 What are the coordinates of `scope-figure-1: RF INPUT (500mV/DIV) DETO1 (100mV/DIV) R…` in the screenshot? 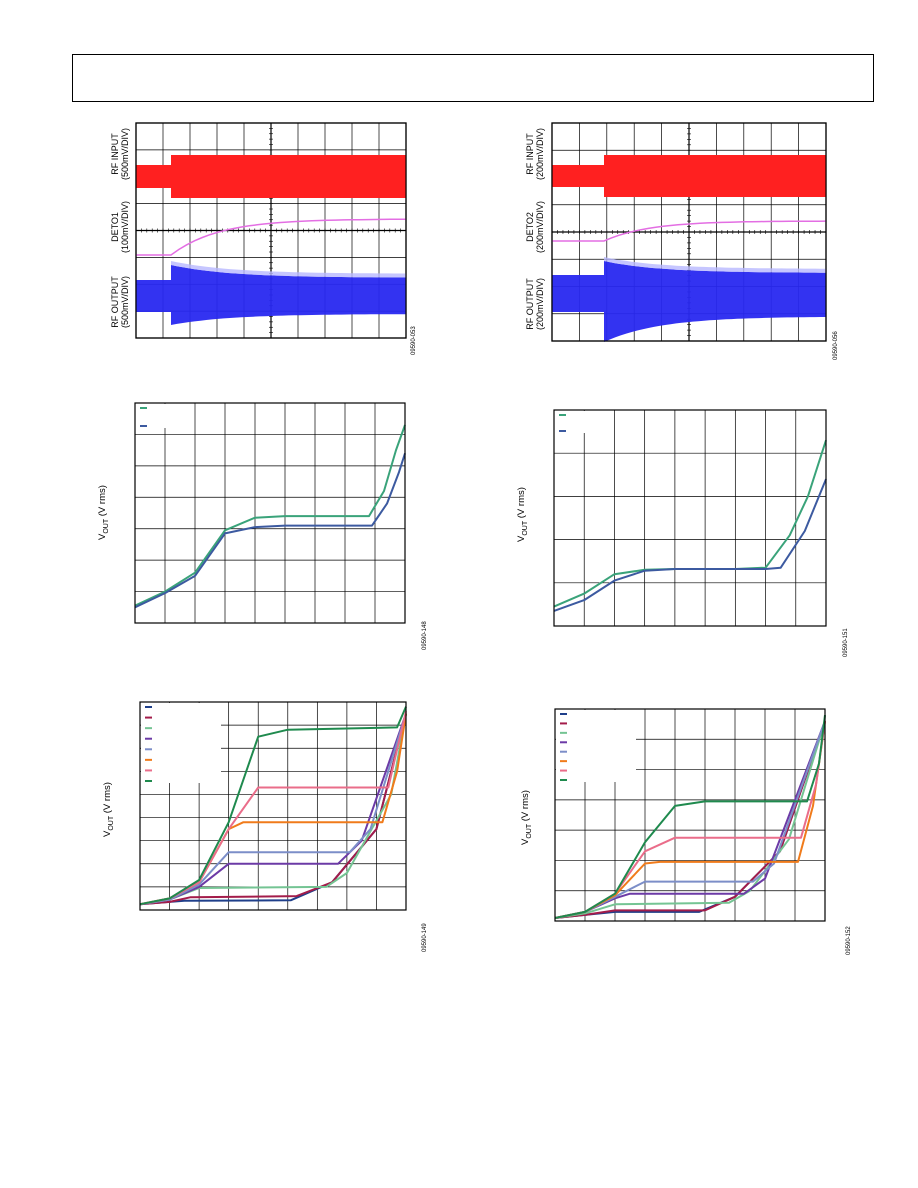 It's located at (260, 245).